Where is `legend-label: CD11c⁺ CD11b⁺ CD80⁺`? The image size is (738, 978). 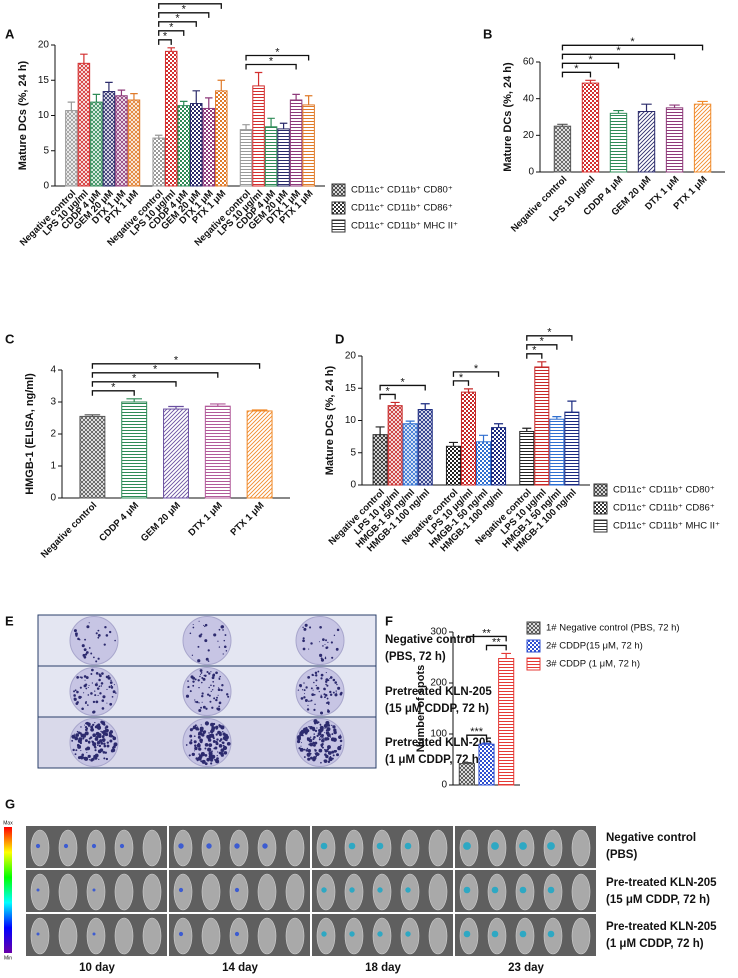 legend-label: CD11c⁺ CD11b⁺ CD80⁺ is located at coordinates (664, 490).